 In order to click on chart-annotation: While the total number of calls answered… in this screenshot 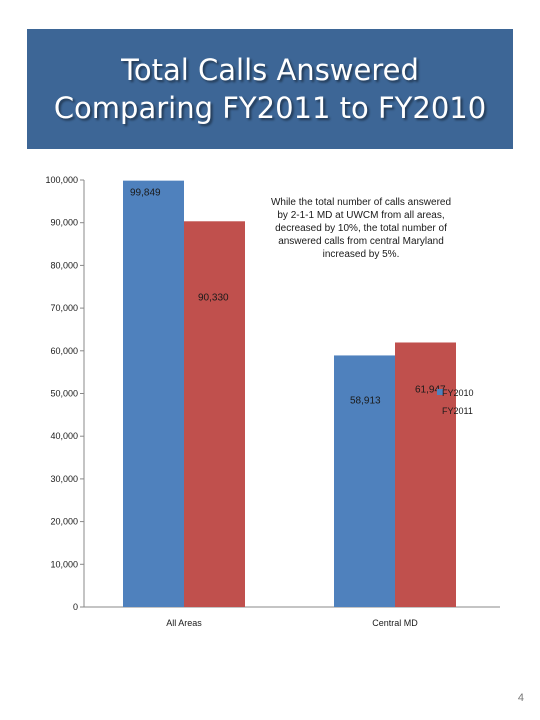, I will do `click(361, 228)`.